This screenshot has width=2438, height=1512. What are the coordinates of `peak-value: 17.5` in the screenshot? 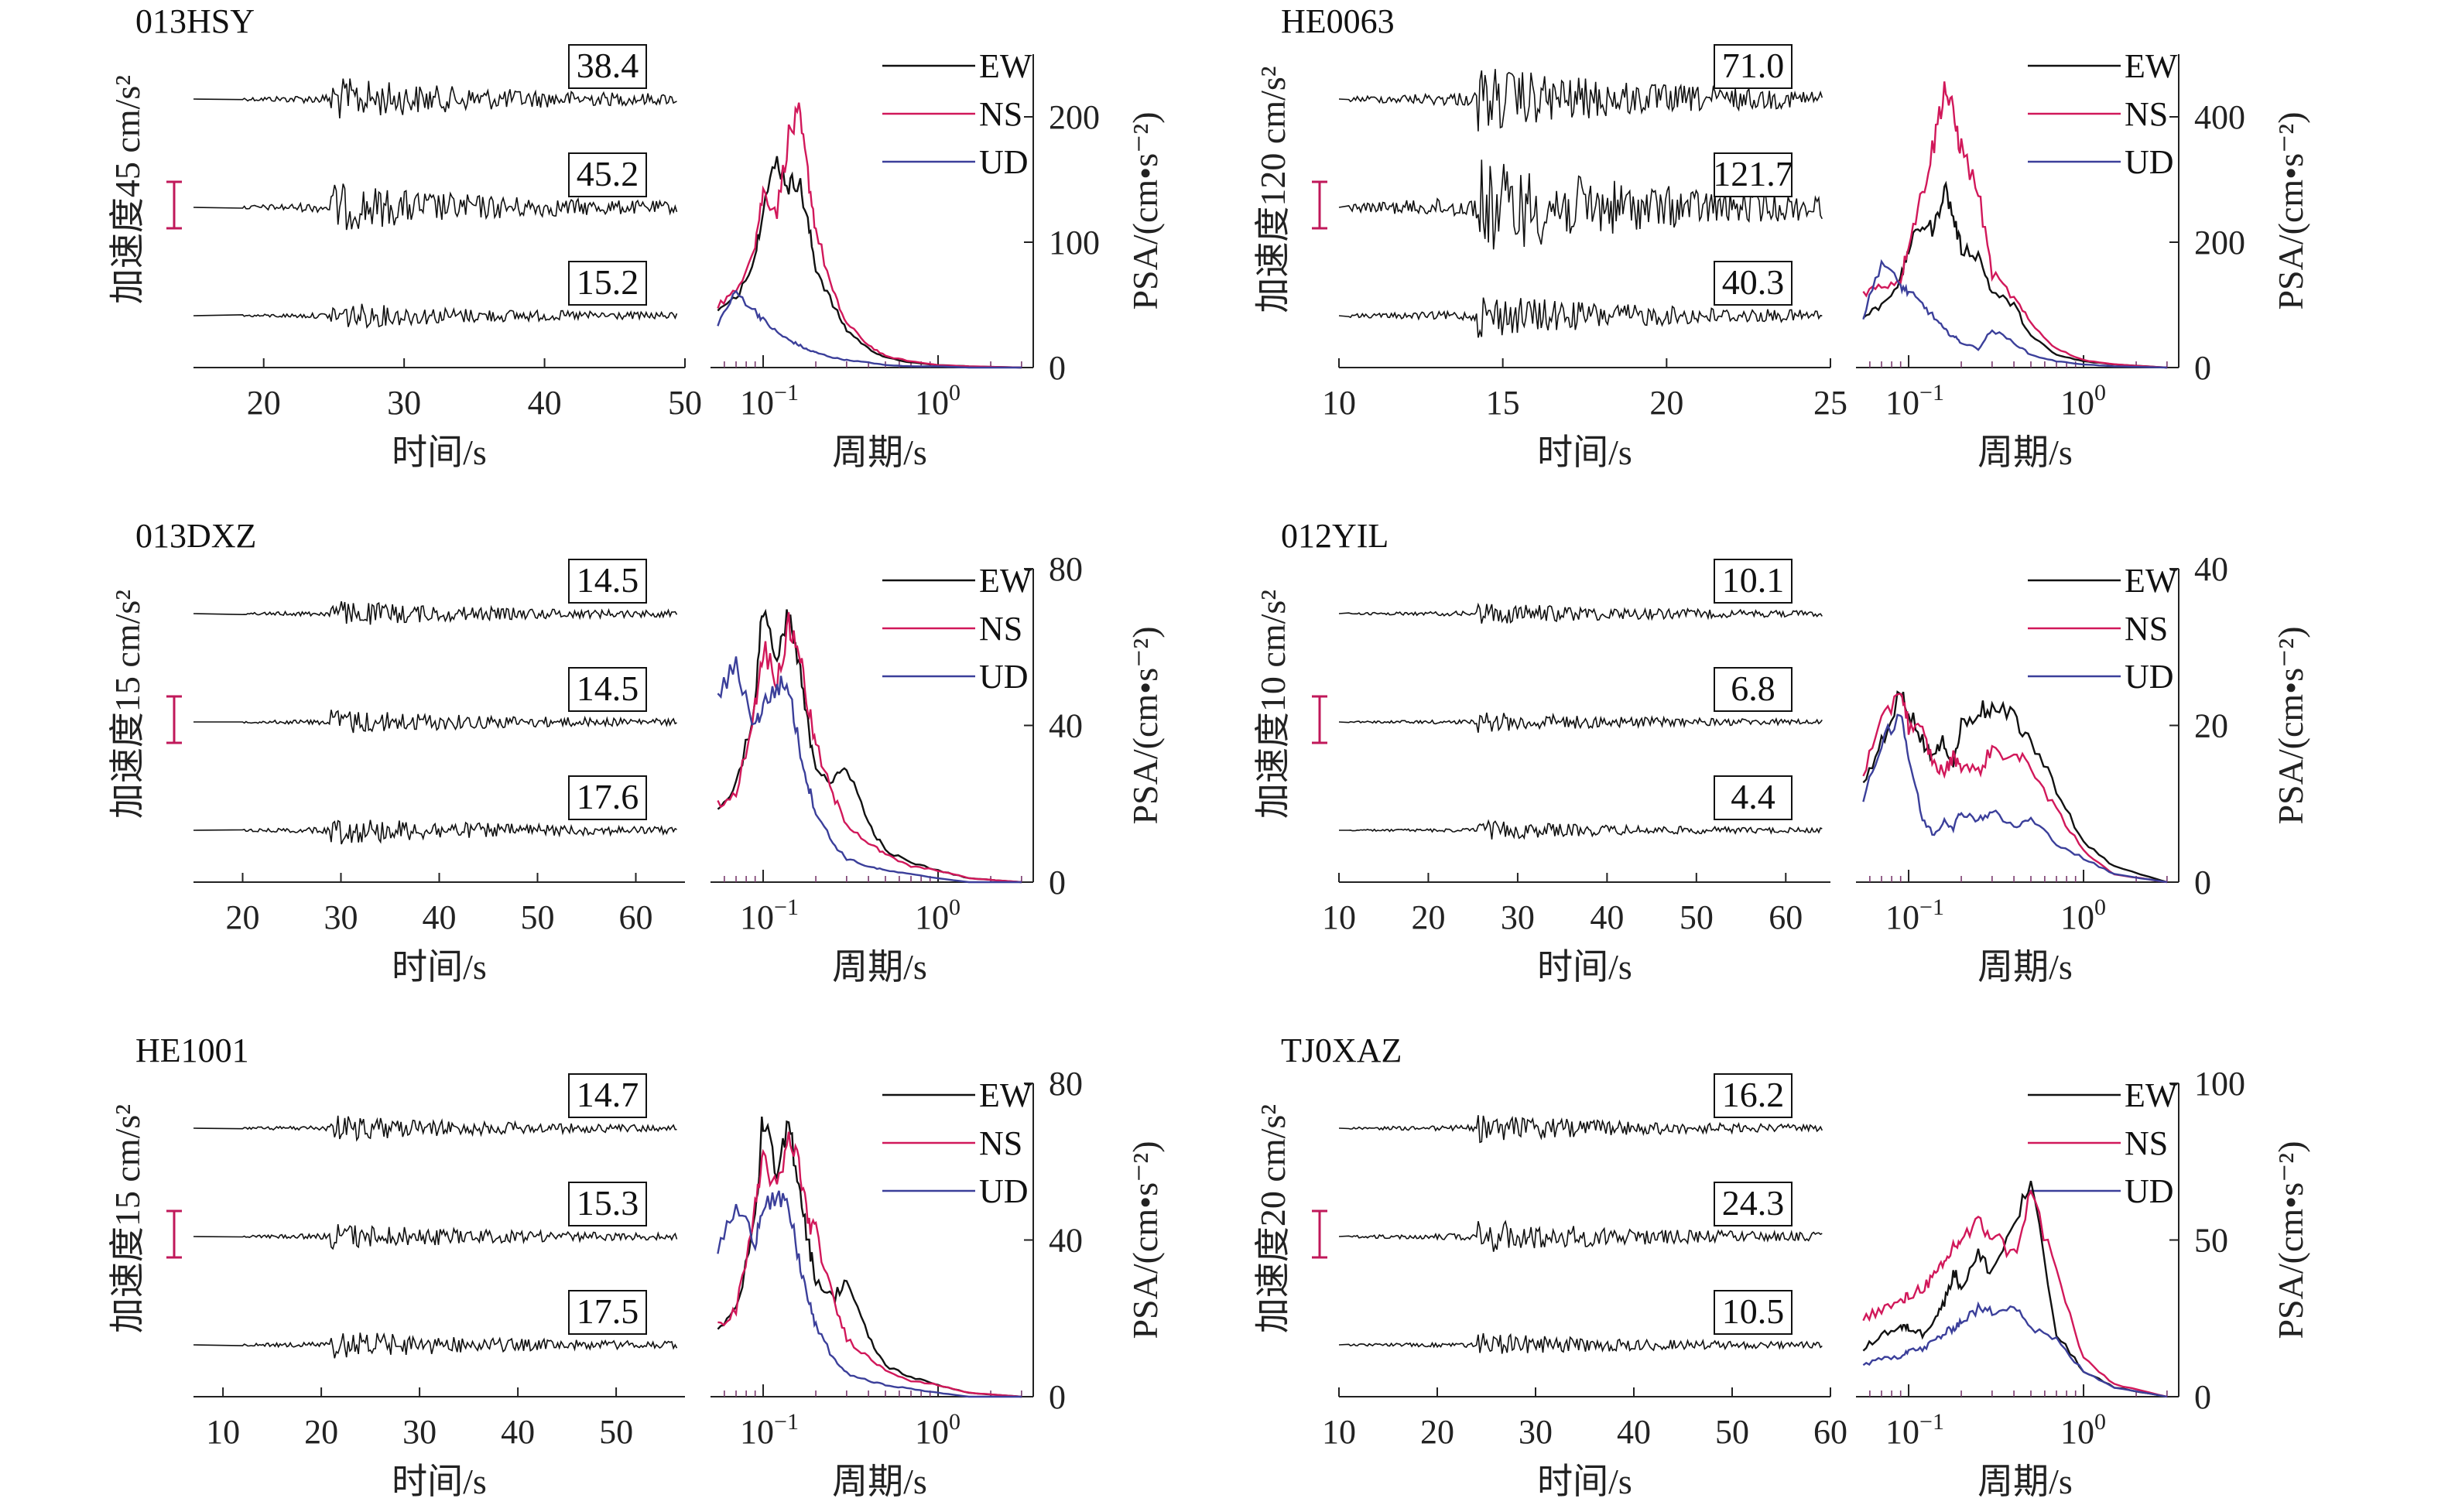 It's located at (608, 1311).